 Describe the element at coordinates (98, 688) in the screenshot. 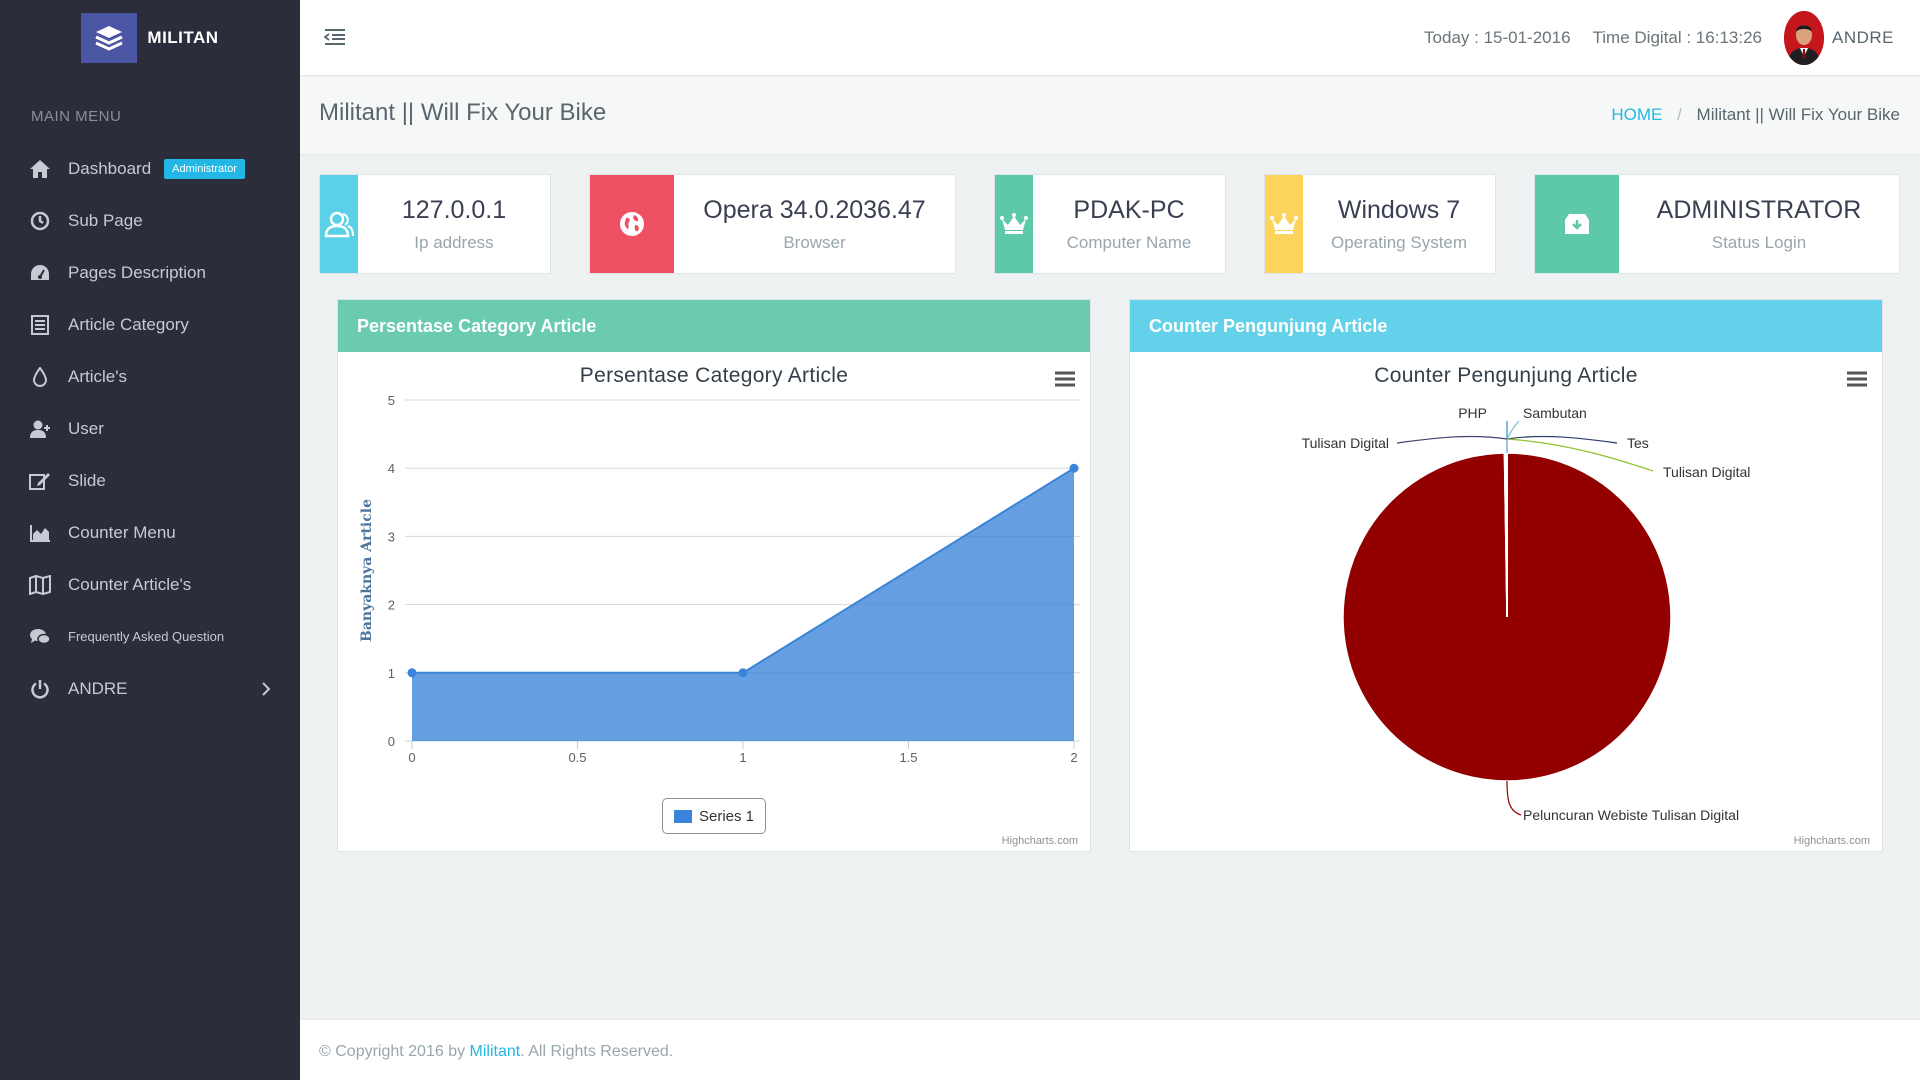

I see `sidebar-item-label: ANDRE` at that location.